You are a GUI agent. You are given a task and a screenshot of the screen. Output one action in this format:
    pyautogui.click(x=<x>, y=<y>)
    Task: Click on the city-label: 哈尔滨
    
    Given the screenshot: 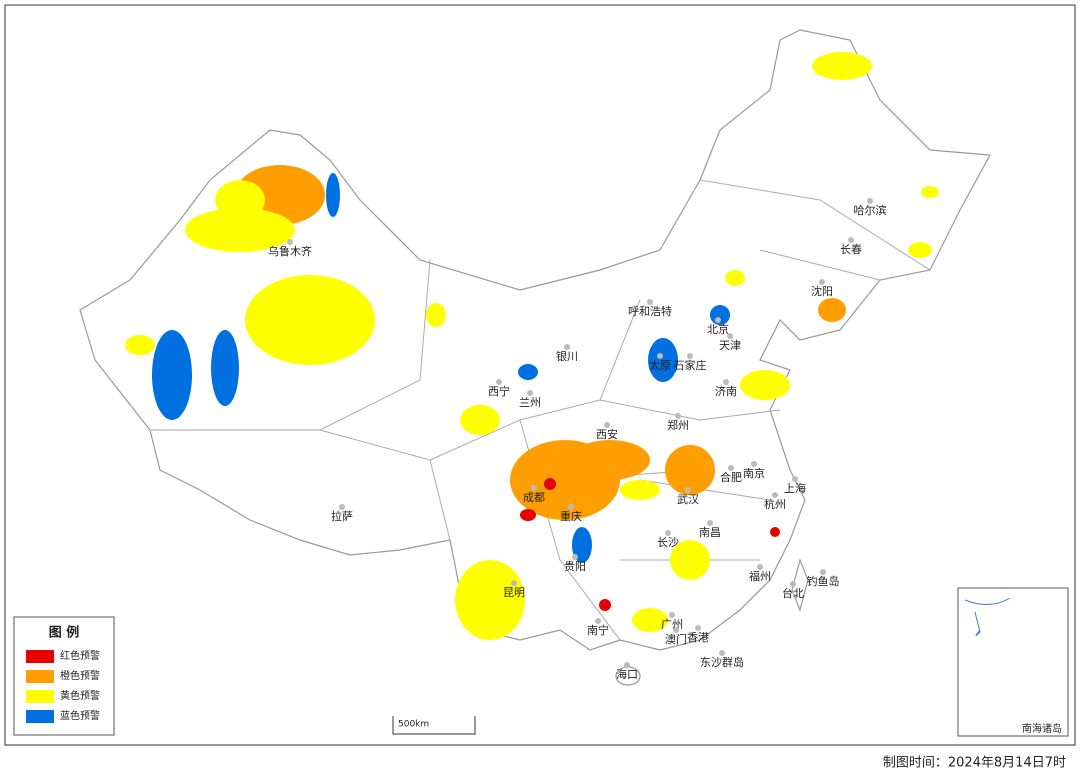 What is the action you would take?
    pyautogui.click(x=870, y=210)
    